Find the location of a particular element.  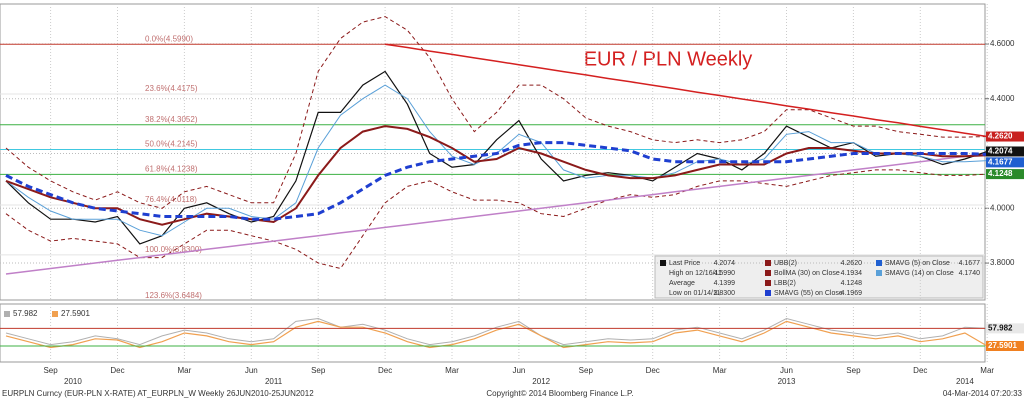

y-tick-label: 3.8000 is located at coordinates (1002, 262).